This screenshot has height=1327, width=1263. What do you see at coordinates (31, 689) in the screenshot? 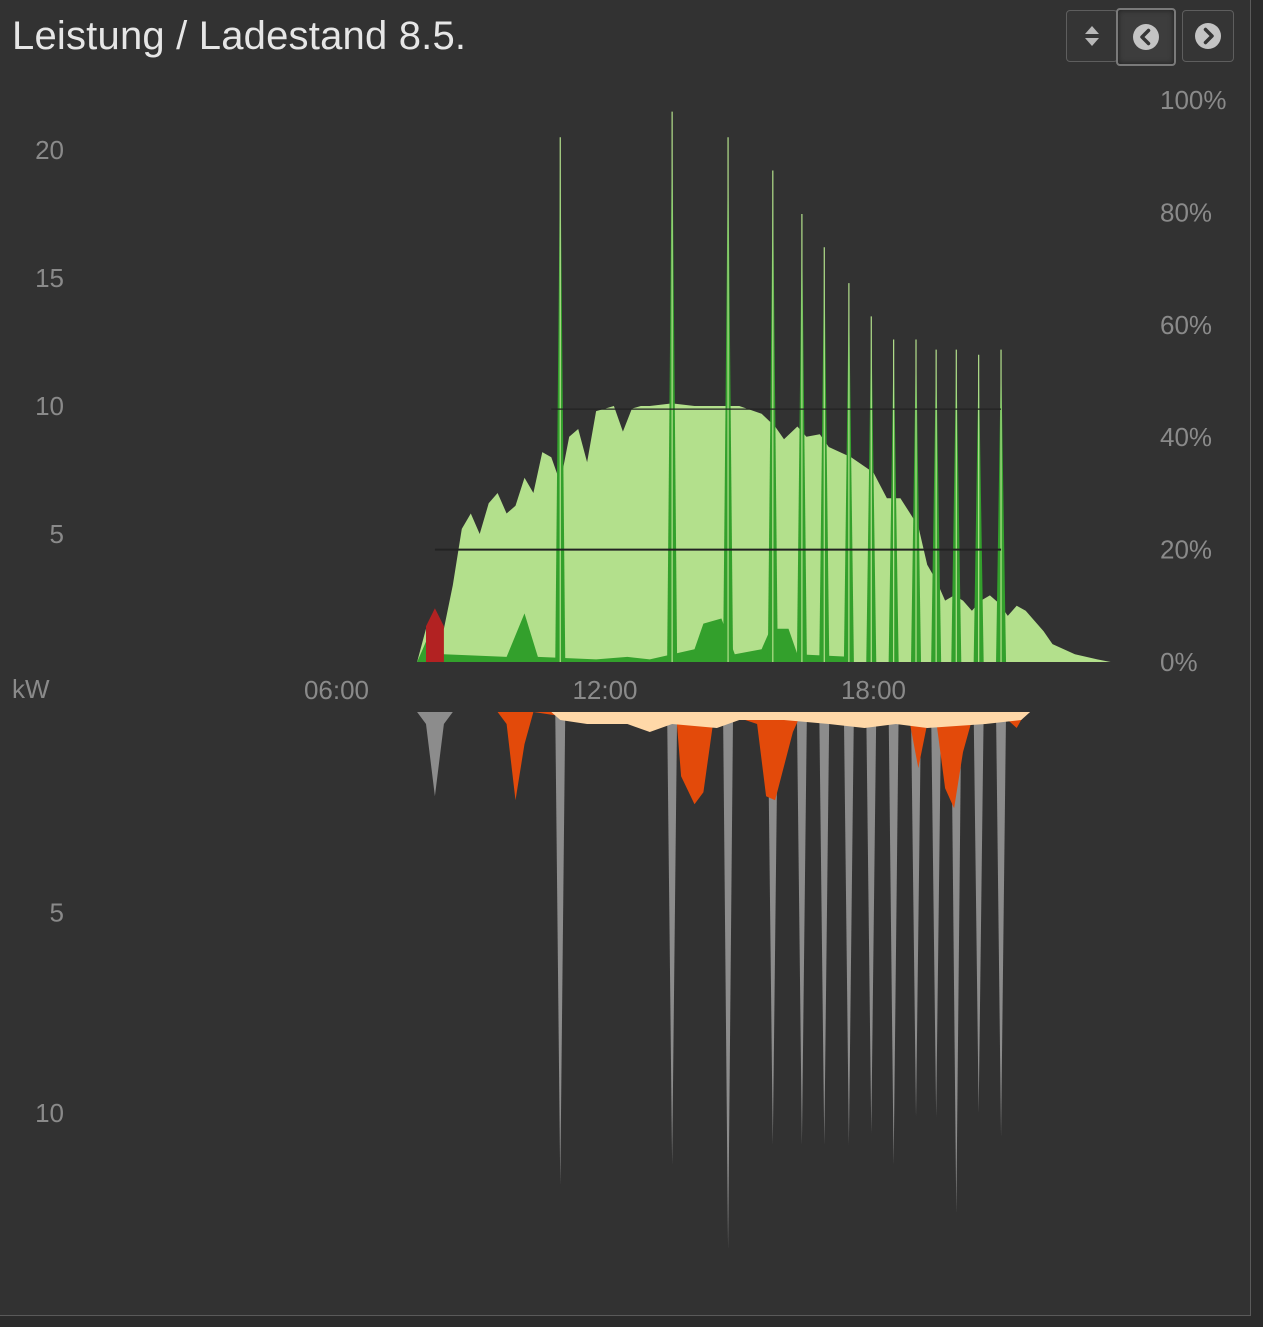
I see `unit-label: kW` at bounding box center [31, 689].